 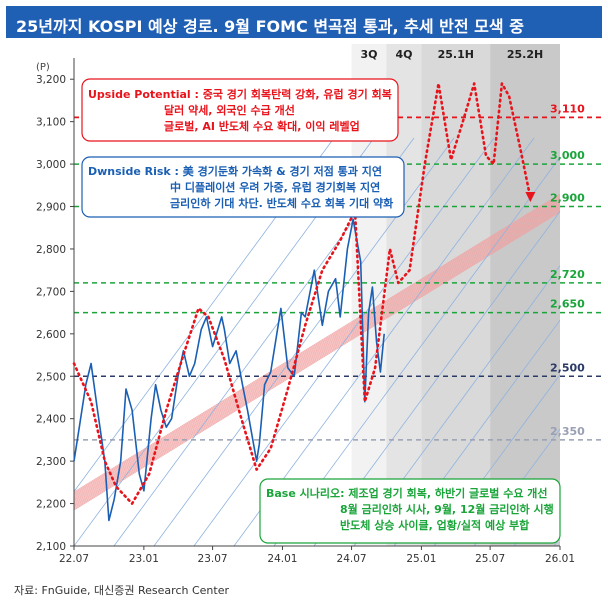 What do you see at coordinates (530, 197) in the screenshot?
I see `forecast-arrowhead` at bounding box center [530, 197].